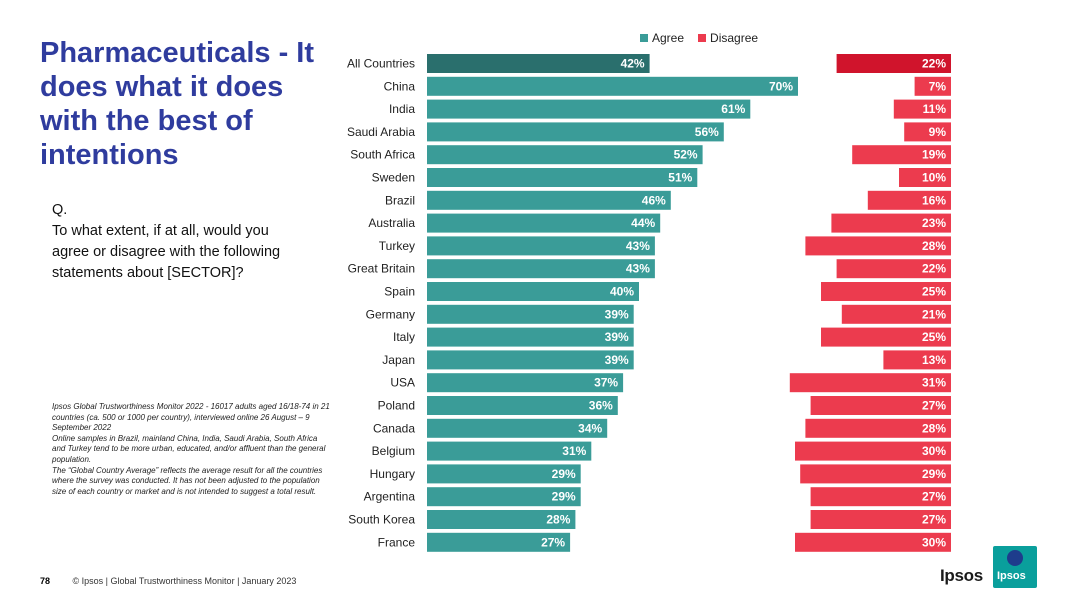 This screenshot has height=607, width=1080. I want to click on disagree-value-usa: 31%, so click(934, 383).